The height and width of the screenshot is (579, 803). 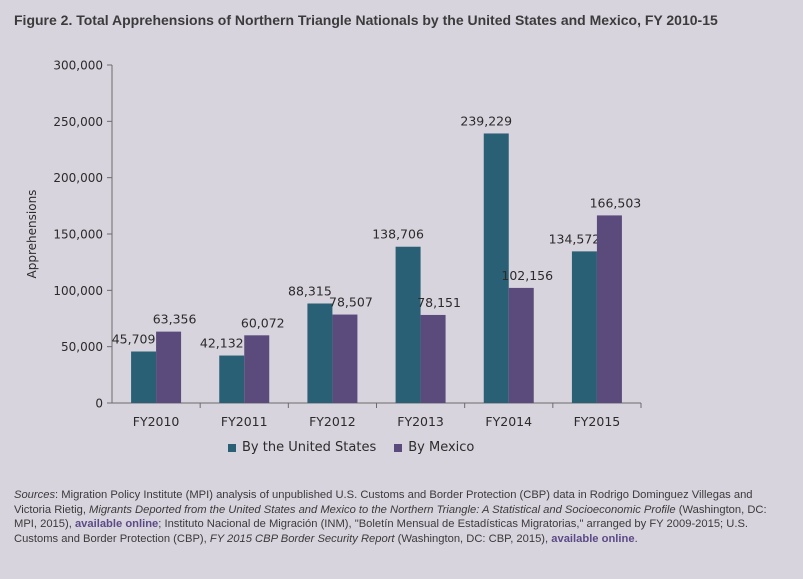 I want to click on sources-title-2: FY 2015 CBP Border Security Report, so click(x=302, y=538).